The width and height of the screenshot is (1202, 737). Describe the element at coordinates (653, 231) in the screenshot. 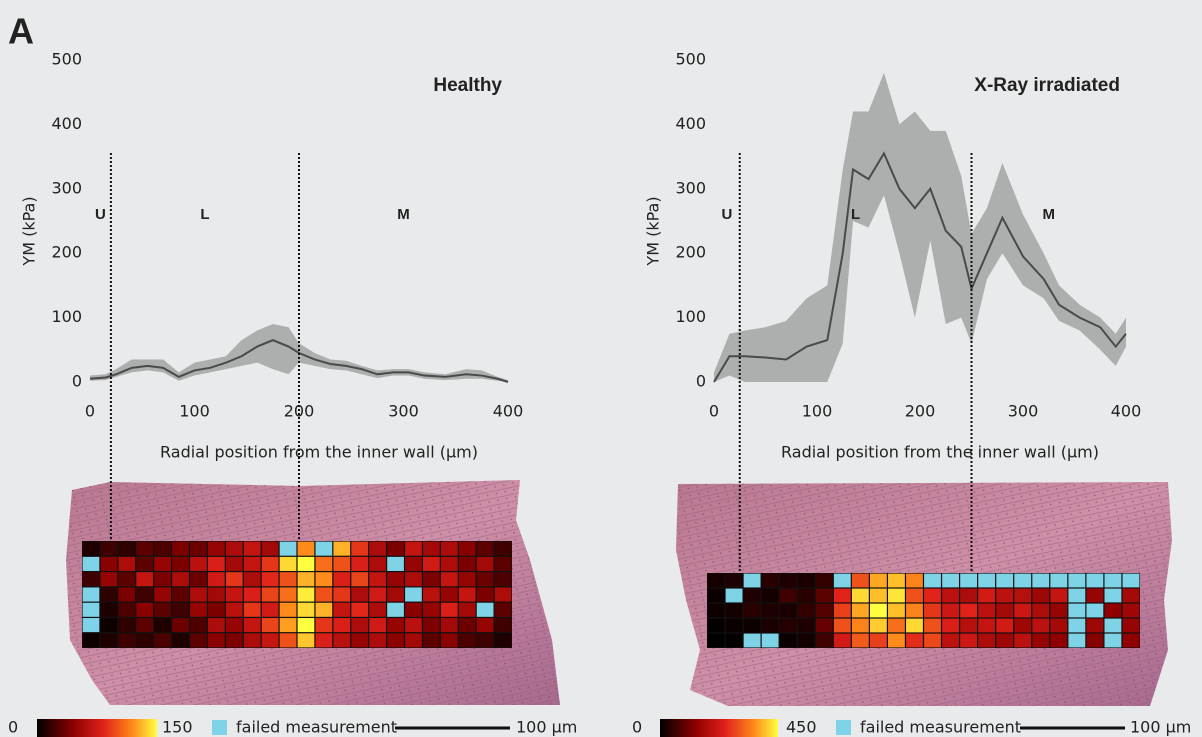

I see `y-axis-label: YM (kPa)` at that location.